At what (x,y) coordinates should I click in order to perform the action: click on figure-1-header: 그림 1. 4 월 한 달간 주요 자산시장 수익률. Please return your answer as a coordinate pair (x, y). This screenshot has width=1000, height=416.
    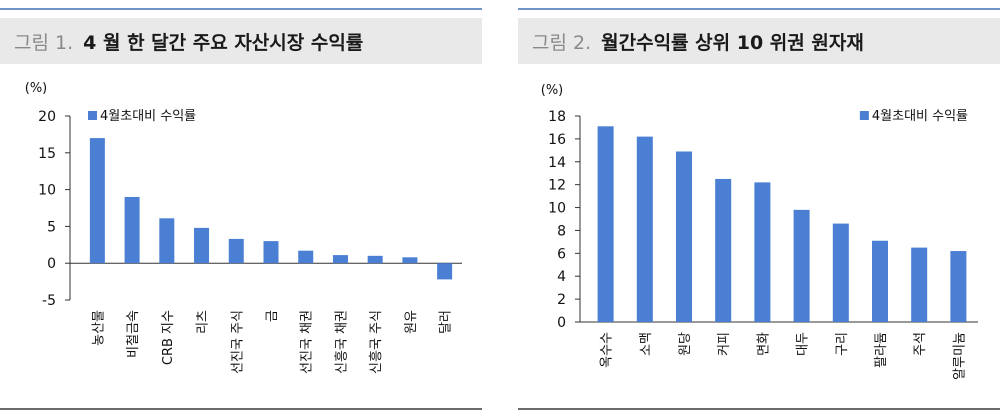
    Looking at the image, I should click on (241, 41).